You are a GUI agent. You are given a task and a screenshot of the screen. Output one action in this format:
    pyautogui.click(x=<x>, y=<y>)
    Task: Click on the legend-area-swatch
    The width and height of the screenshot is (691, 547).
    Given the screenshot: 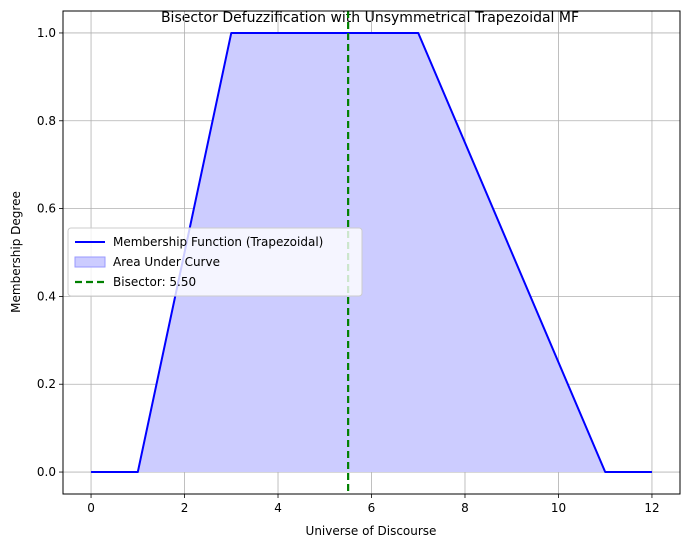 What is the action you would take?
    pyautogui.click(x=90, y=262)
    